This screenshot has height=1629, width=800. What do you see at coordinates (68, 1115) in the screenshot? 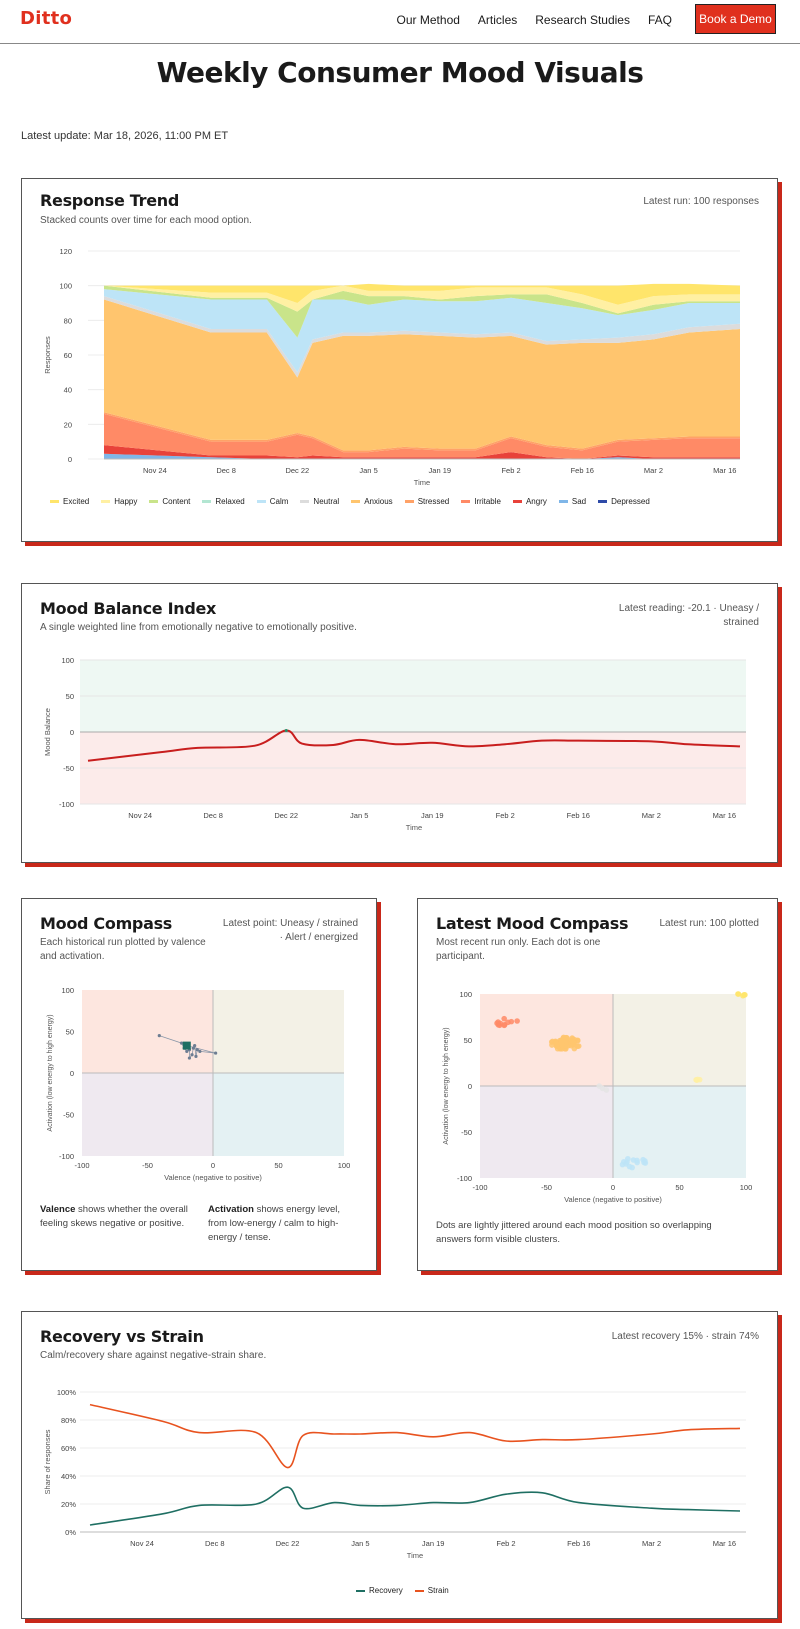
I see `y-tick-label: -50` at bounding box center [68, 1115].